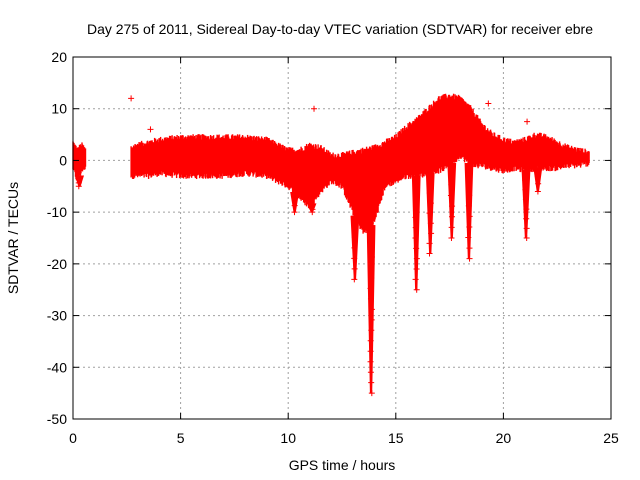  I want to click on x-tick-label: 5, so click(181, 438).